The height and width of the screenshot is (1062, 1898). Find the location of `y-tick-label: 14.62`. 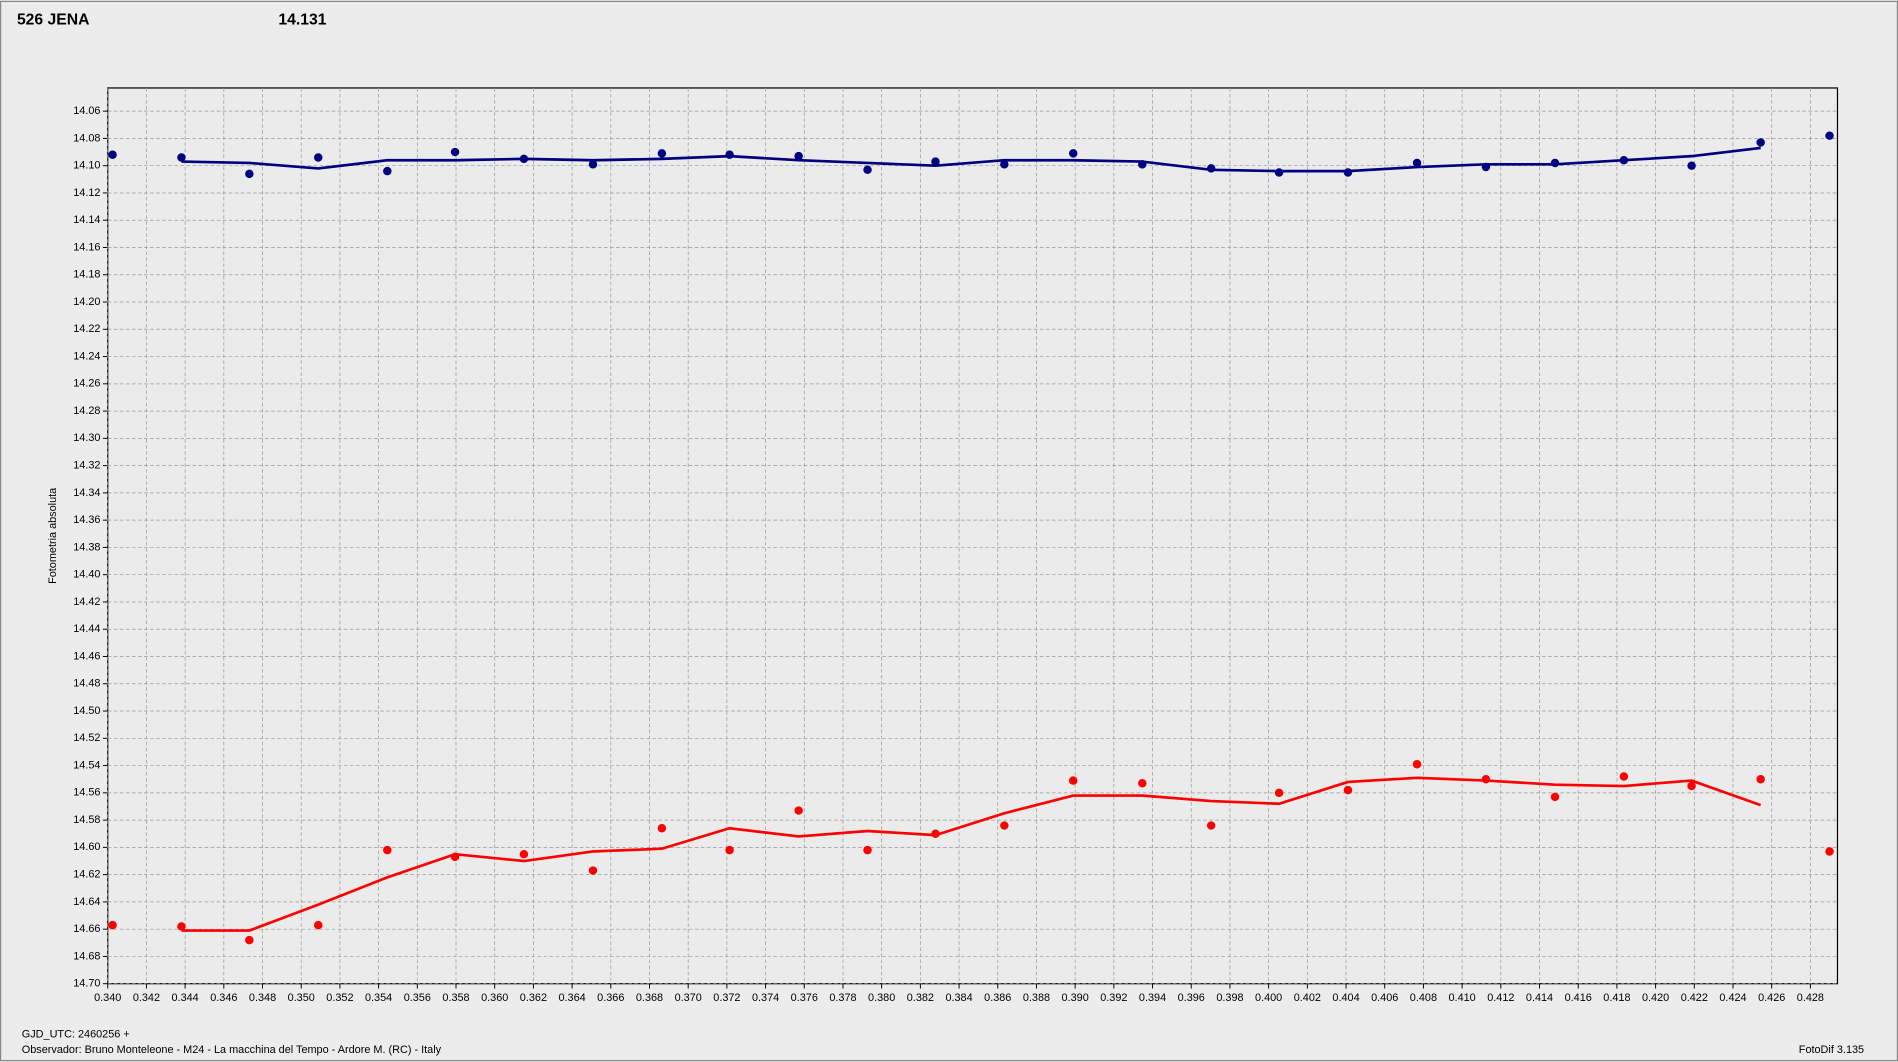

y-tick-label: 14.62 is located at coordinates (86, 875).